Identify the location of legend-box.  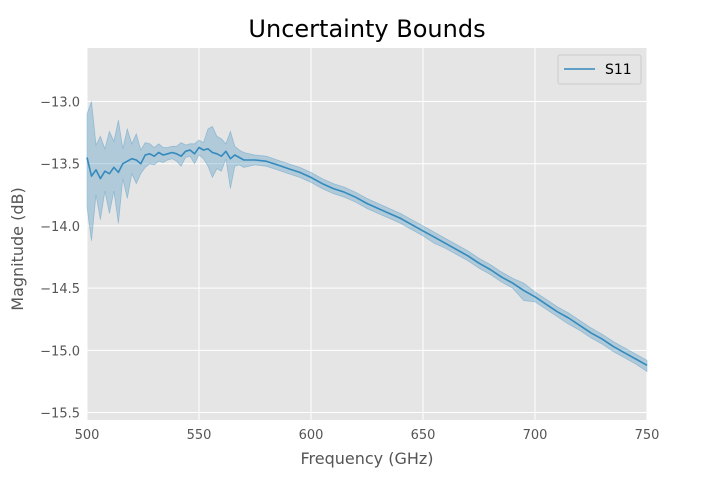
(599, 69).